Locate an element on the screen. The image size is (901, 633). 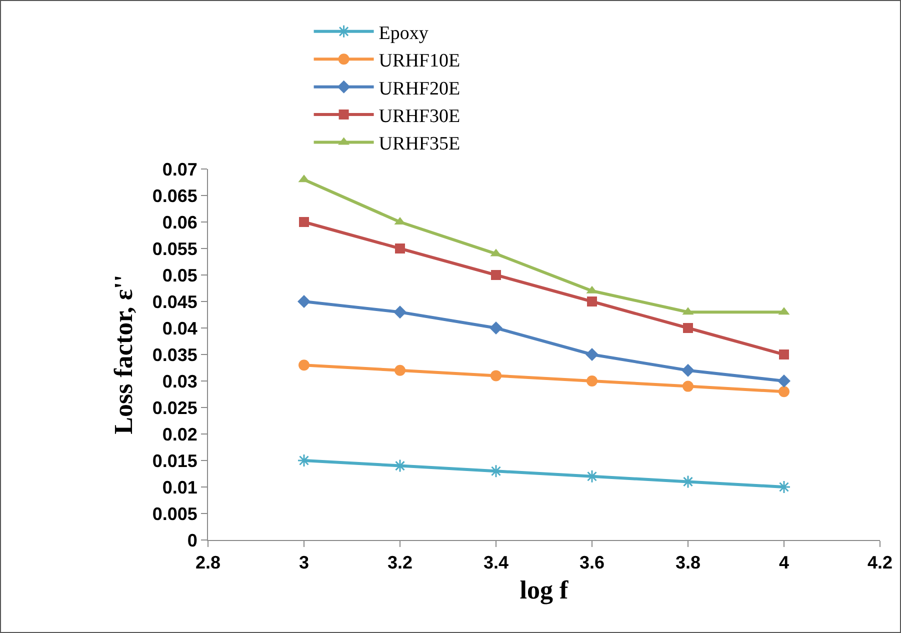
x-tick-label: 4 is located at coordinates (784, 562).